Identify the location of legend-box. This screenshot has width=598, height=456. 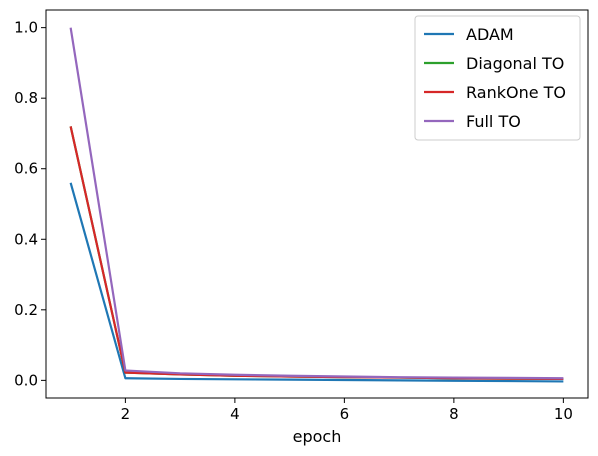
(497, 78).